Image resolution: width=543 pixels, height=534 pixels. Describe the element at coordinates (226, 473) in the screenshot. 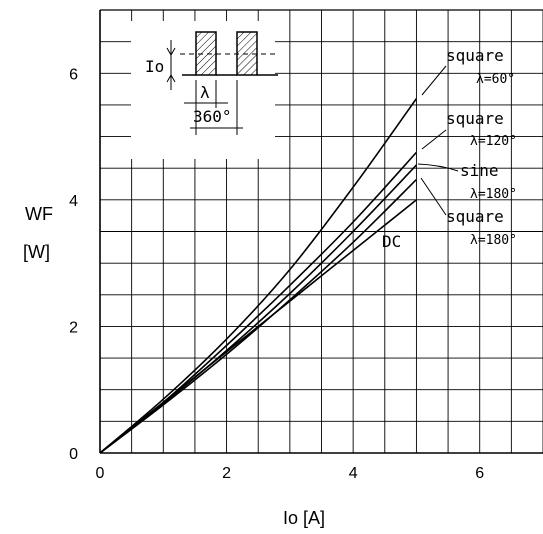

I see `x-tick-label: 2` at that location.